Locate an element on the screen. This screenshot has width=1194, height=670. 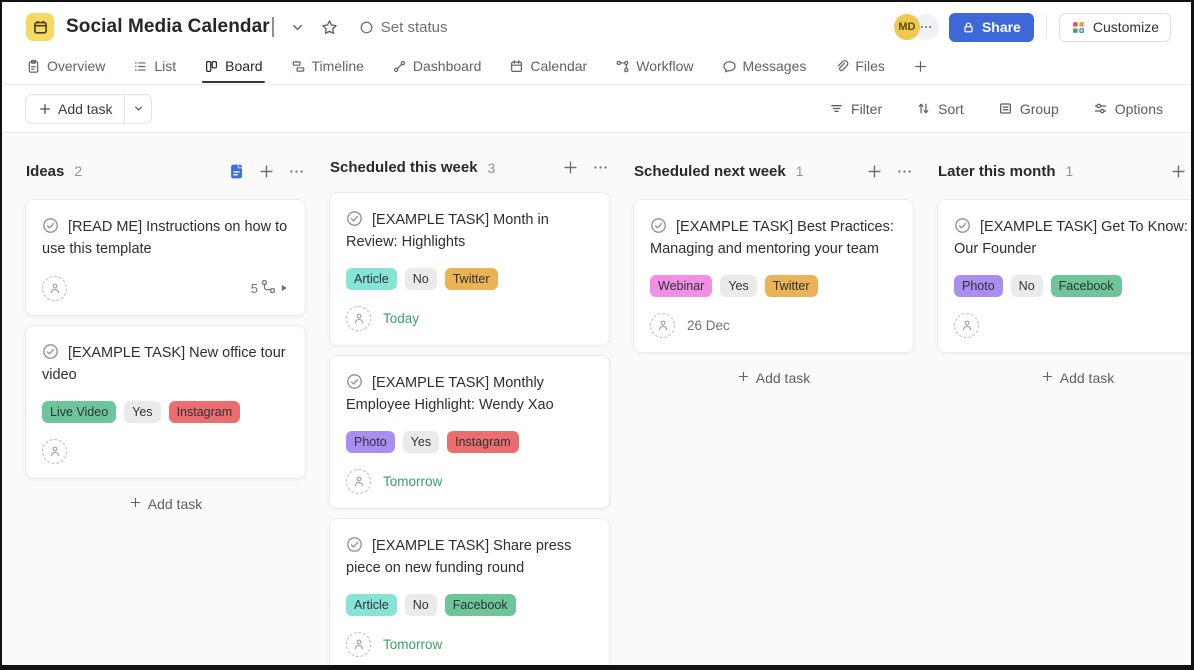
subtask-expander: 5 is located at coordinates (270, 288).